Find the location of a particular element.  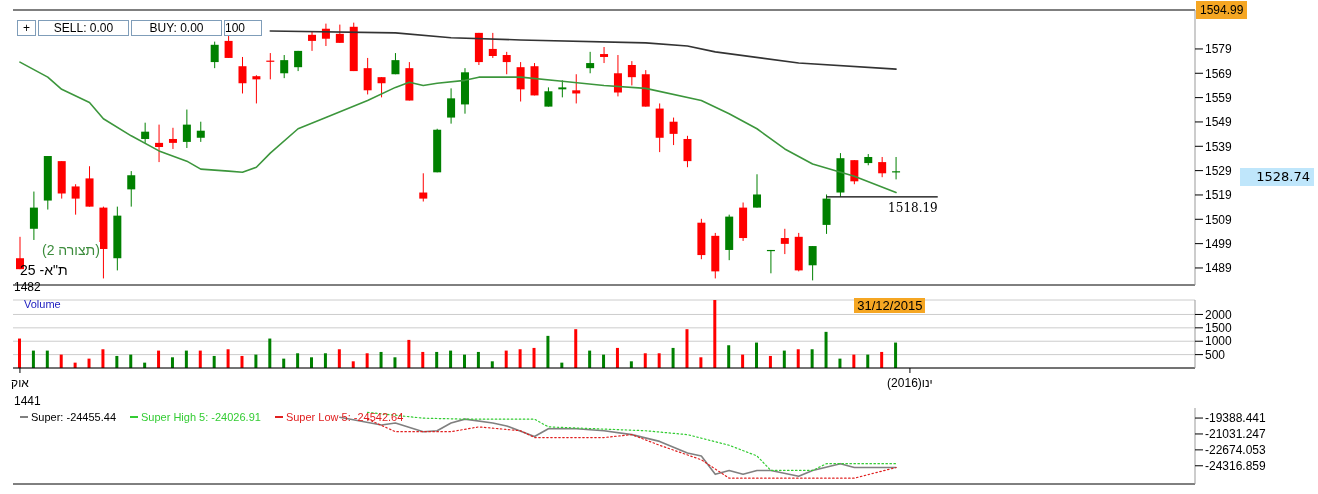

ref-line-label: 1594.99 is located at coordinates (1222, 10).